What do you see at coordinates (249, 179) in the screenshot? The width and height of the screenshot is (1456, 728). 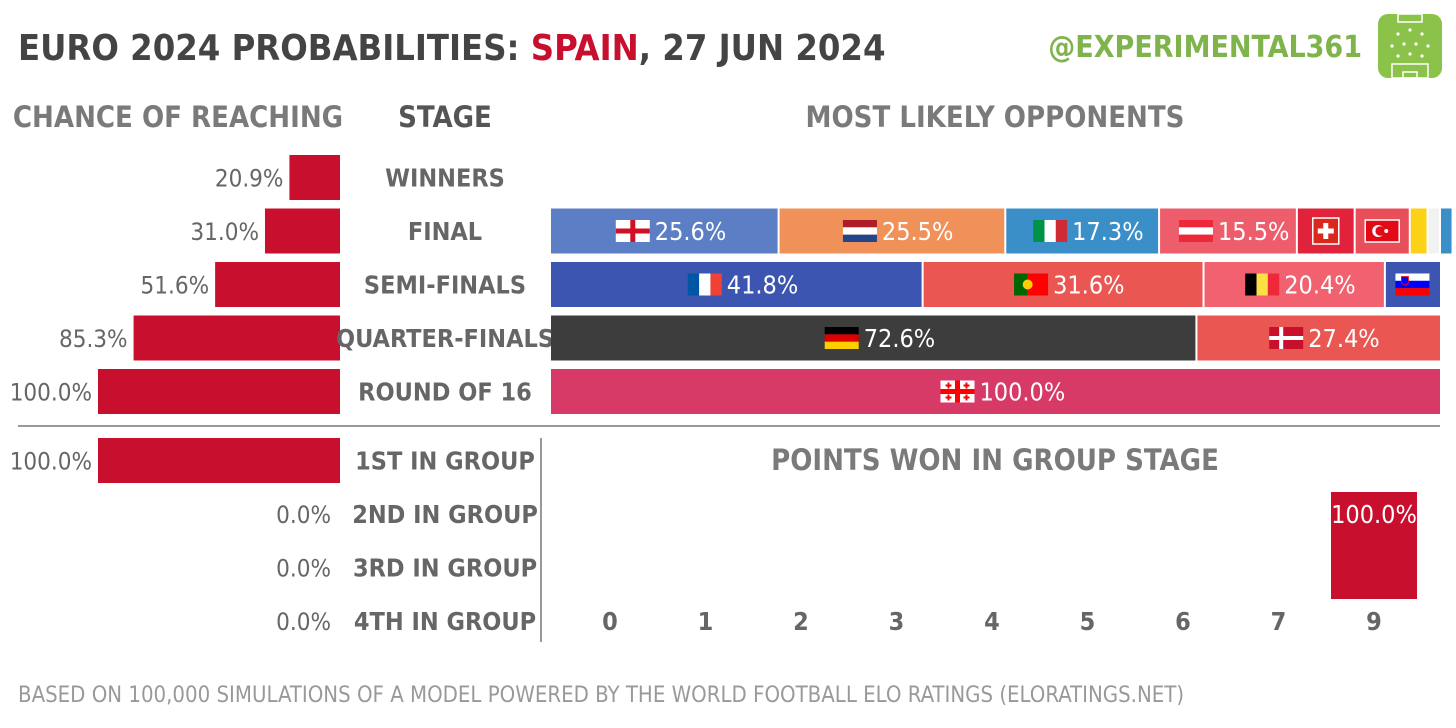 I see `reach-value-winners: 20.9%` at bounding box center [249, 179].